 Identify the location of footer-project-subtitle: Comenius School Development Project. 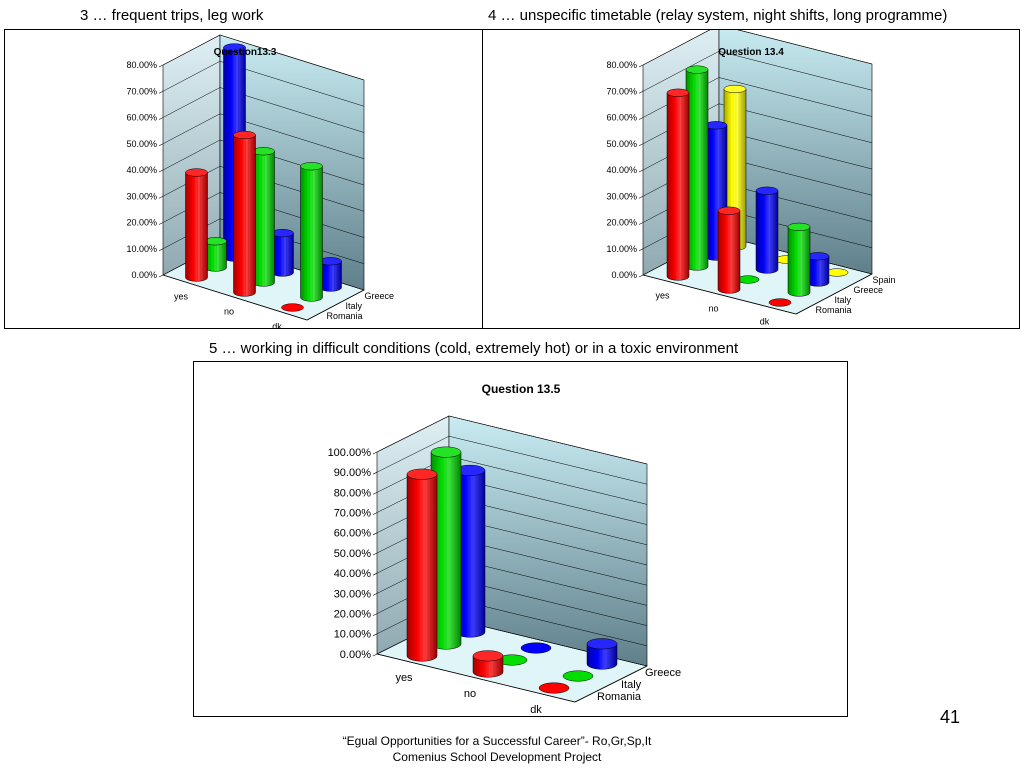
(497, 757).